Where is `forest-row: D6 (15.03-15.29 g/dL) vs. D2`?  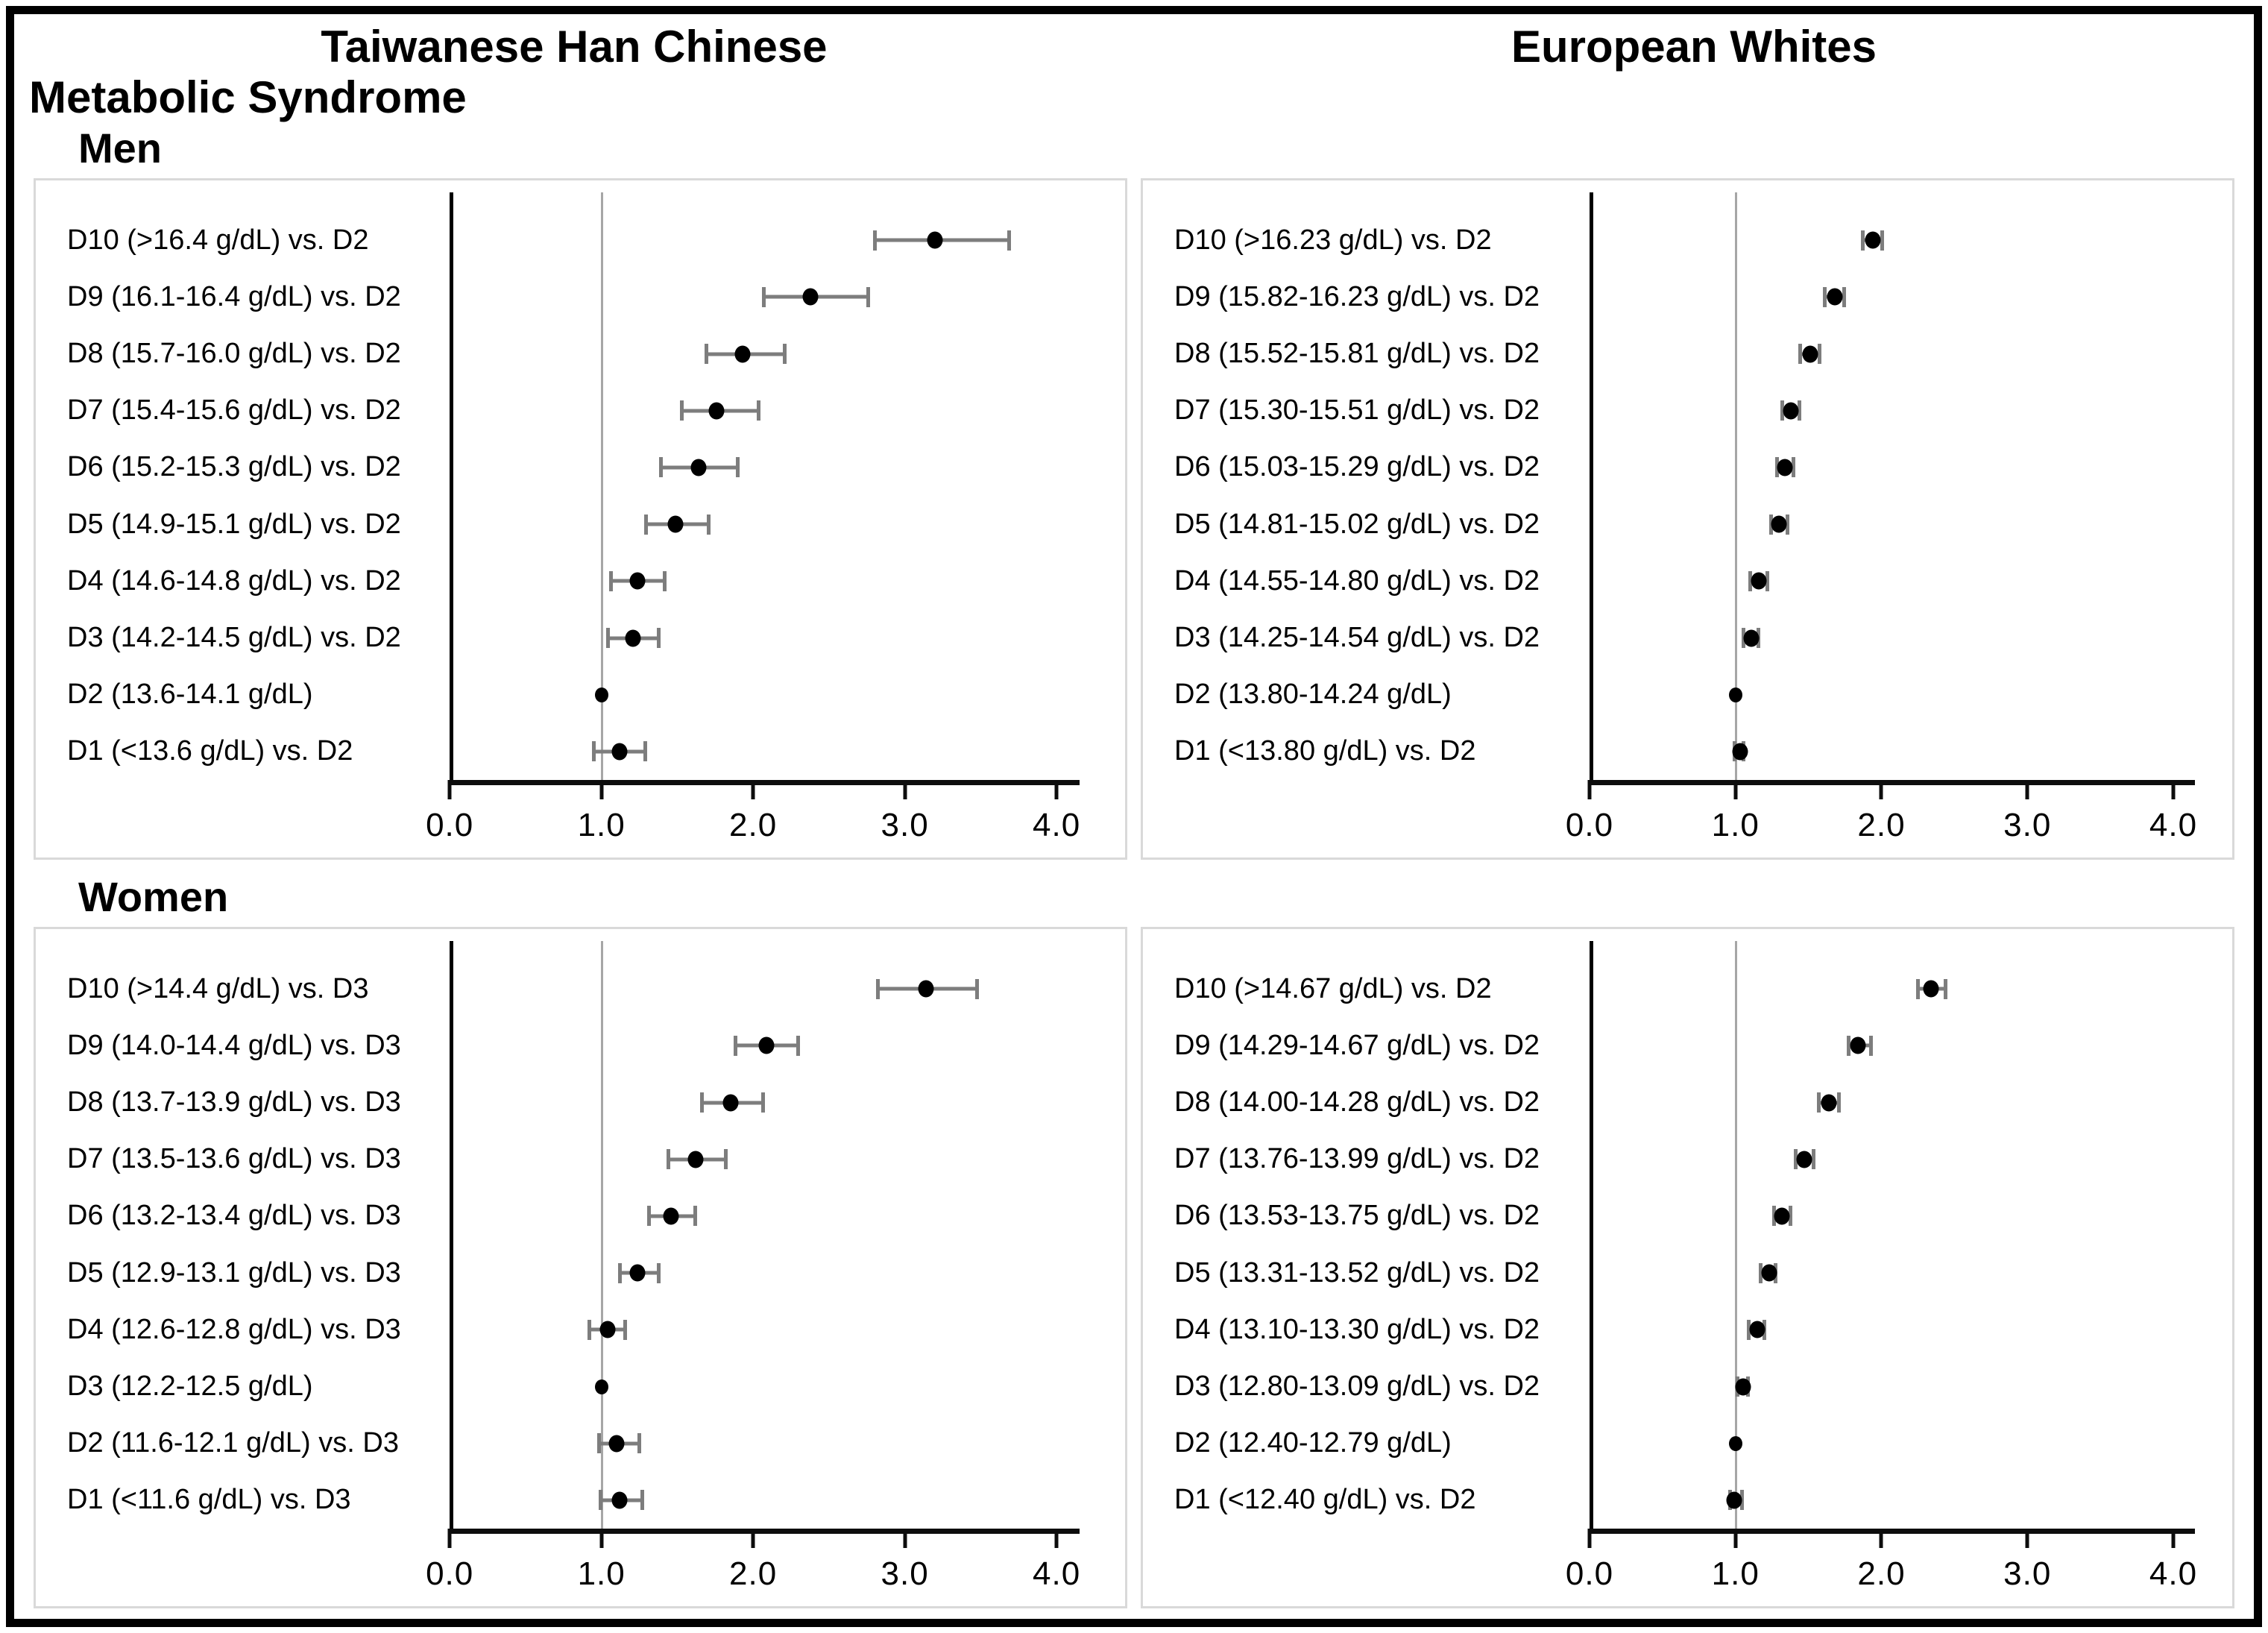 forest-row: D6 (15.03-15.29 g/dL) vs. D2 is located at coordinates (1687, 467).